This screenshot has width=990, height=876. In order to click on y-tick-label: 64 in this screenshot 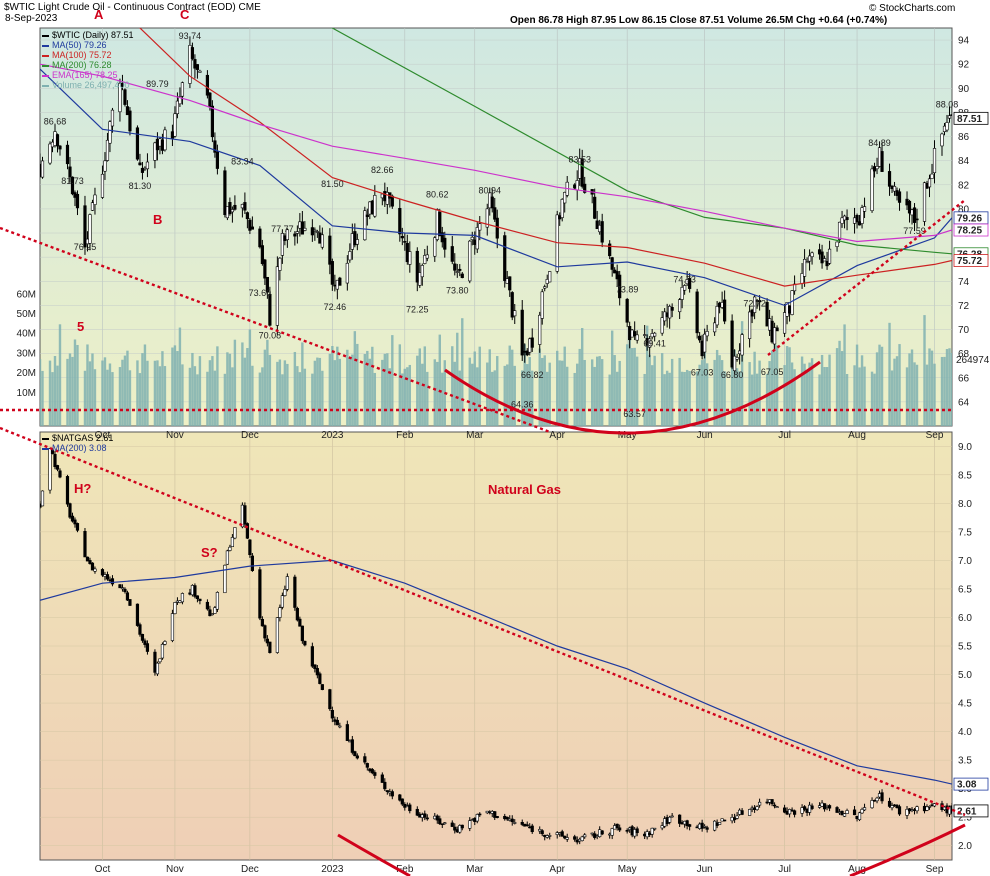, I will do `click(964, 402)`.